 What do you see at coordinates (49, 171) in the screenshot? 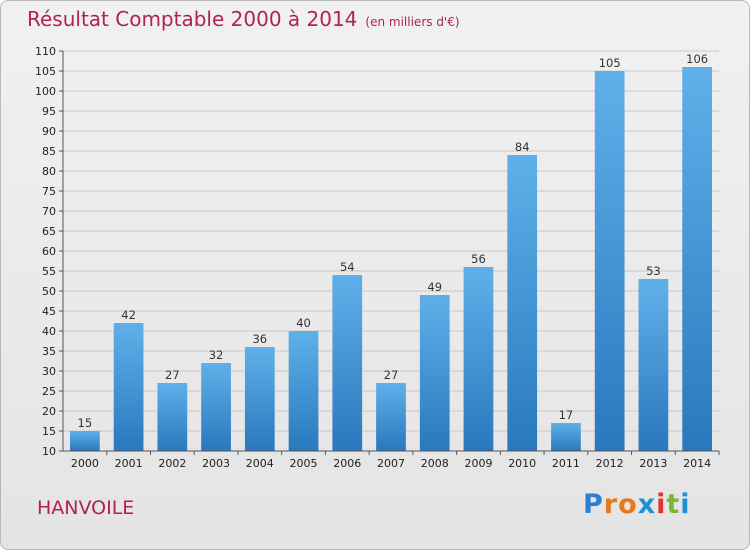
I see `y-tick-label: 80` at bounding box center [49, 171].